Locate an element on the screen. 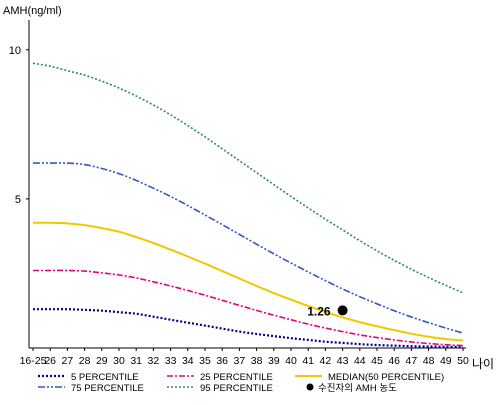 The image size is (500, 405). x-tick-label: 16-25 is located at coordinates (33, 361).